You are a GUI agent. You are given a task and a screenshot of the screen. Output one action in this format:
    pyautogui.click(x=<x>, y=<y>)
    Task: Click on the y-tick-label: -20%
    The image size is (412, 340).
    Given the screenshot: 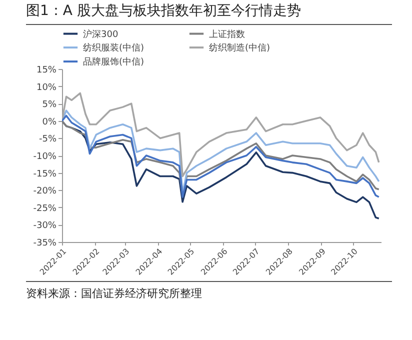 What is the action you would take?
    pyautogui.click(x=45, y=191)
    